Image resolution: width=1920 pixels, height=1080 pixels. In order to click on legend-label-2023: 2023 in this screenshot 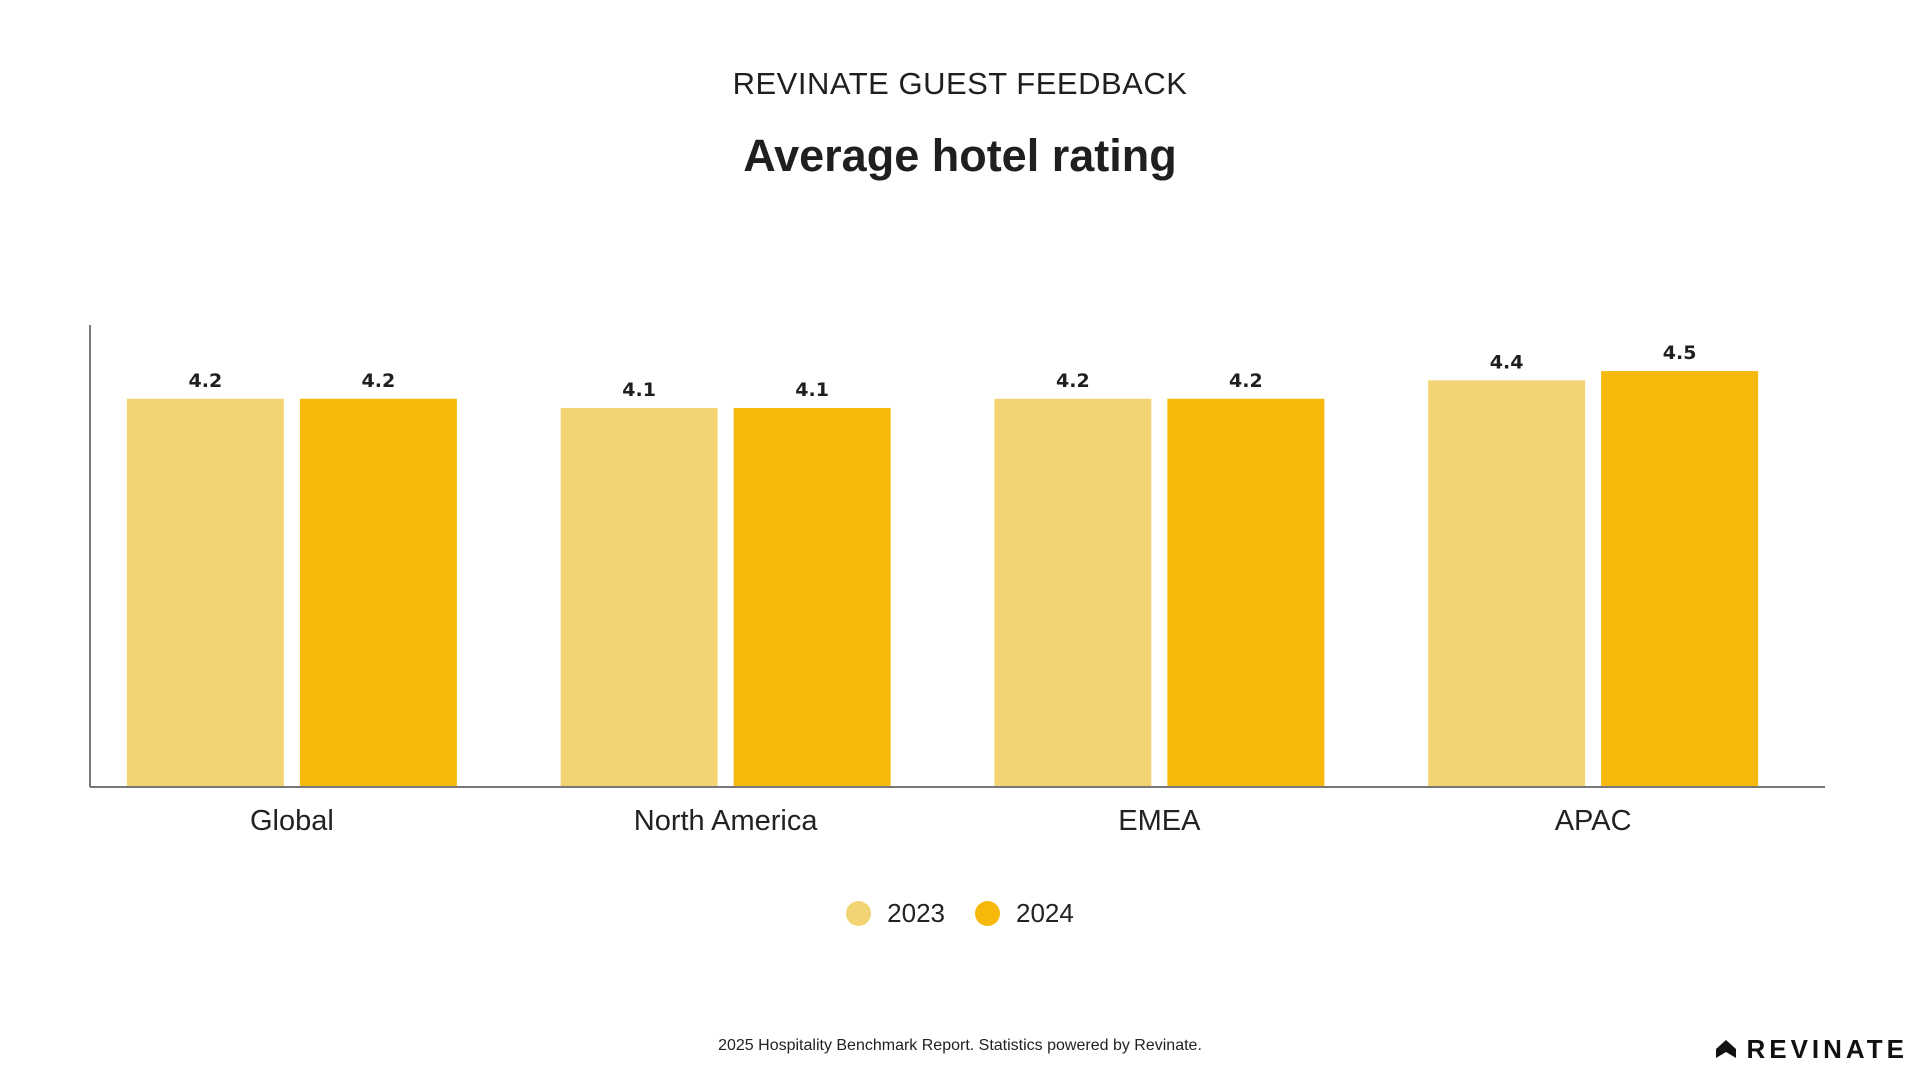, I will do `click(916, 913)`.